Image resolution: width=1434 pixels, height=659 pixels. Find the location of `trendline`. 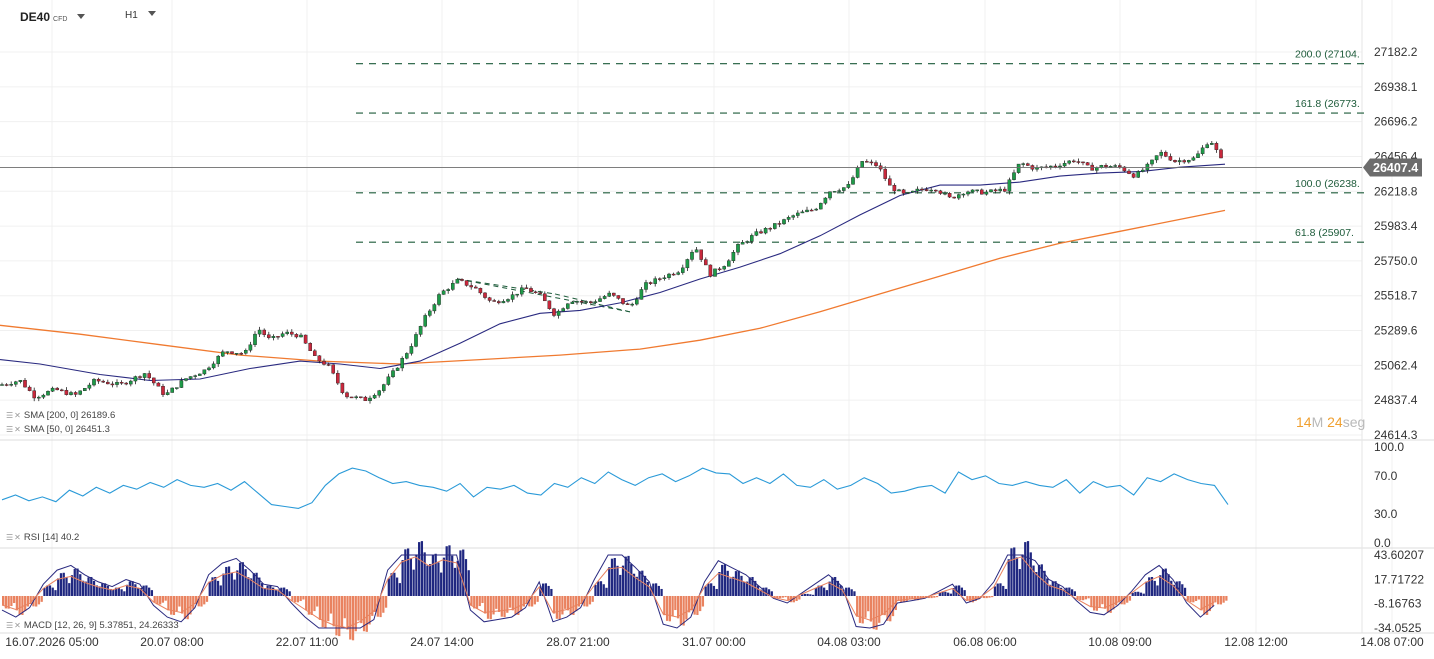

trendline is located at coordinates (506, 286).